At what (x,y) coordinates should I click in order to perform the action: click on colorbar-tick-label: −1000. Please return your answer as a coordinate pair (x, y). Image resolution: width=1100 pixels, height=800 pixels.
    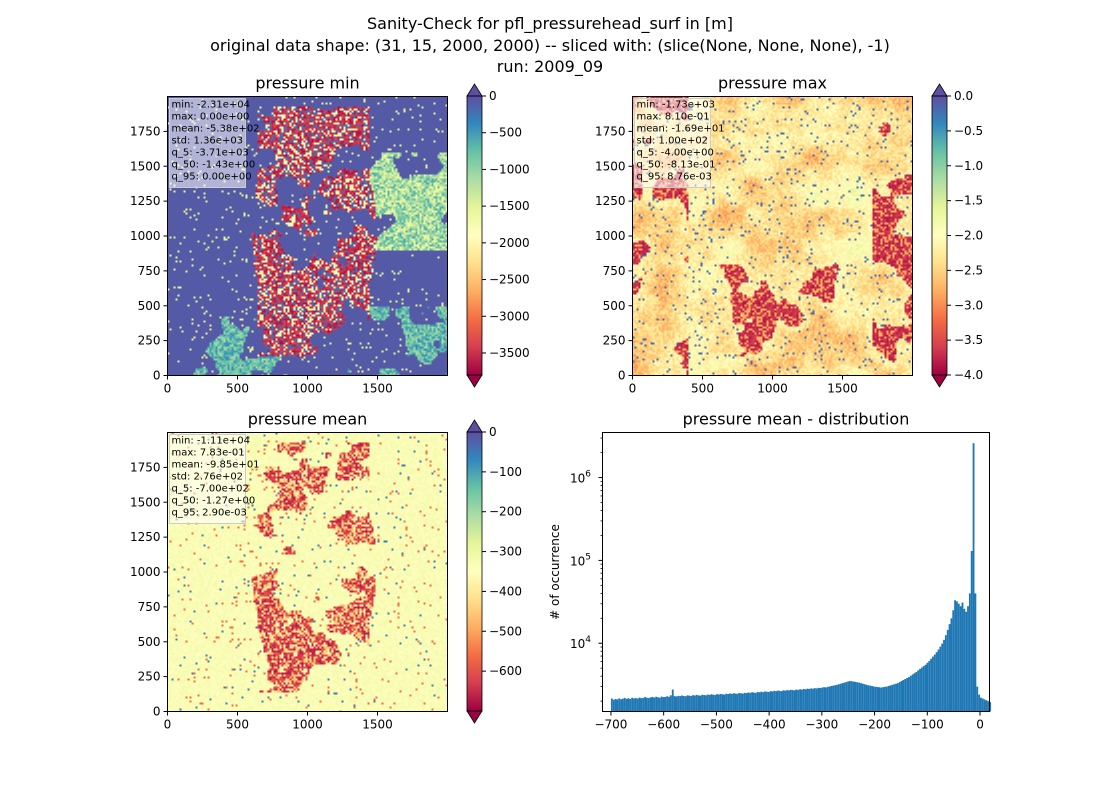
    Looking at the image, I should click on (509, 169).